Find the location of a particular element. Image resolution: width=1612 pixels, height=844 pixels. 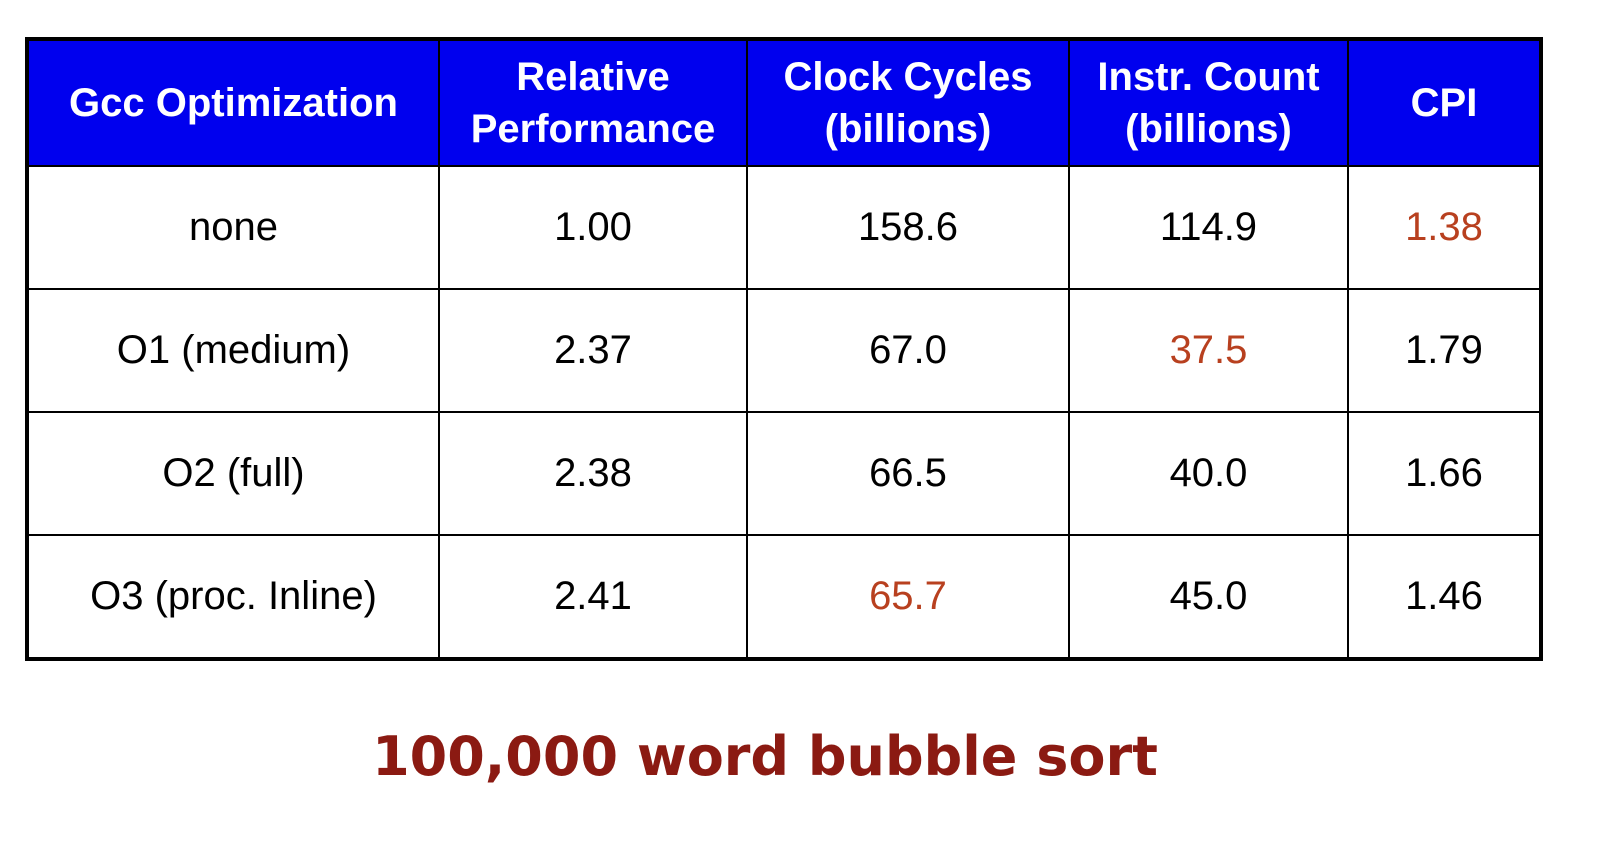

table-row: O2 (full) 2.38 66.5 40.0 1.66 is located at coordinates (784, 473).